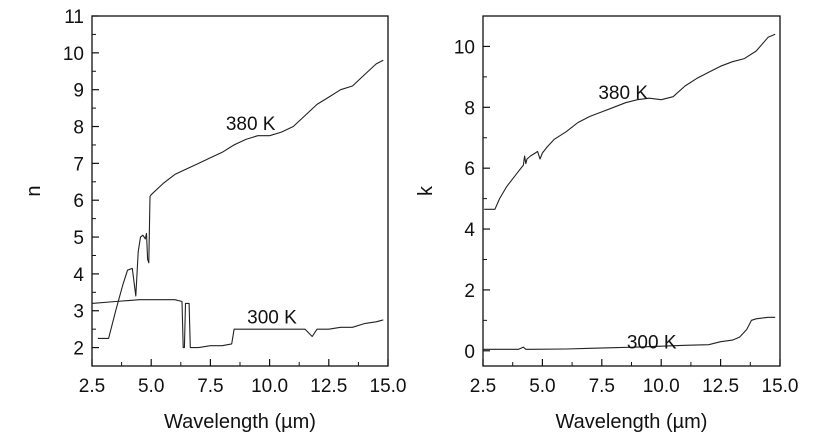 Image resolution: width=813 pixels, height=434 pixels. What do you see at coordinates (210, 386) in the screenshot?
I see `n-panel-x-tick-label: 7.5` at bounding box center [210, 386].